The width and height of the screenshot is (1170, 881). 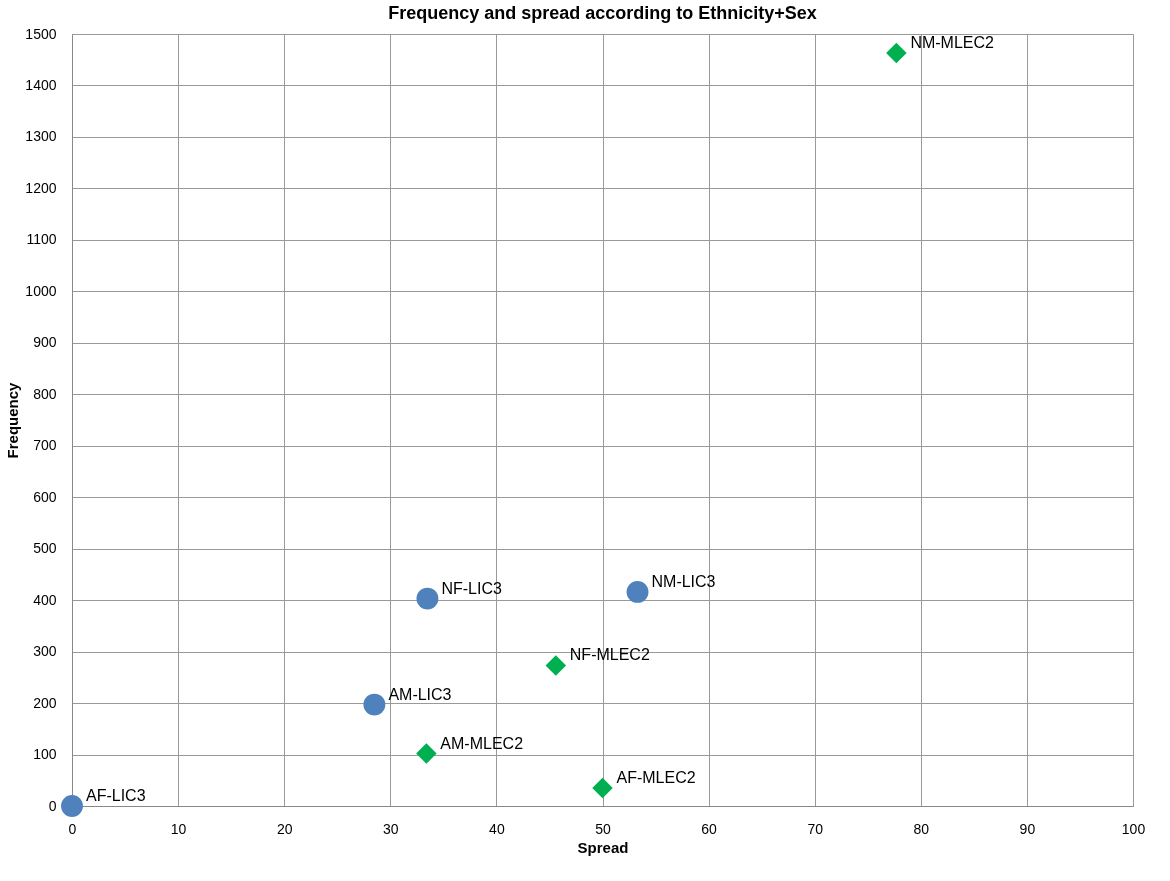 I want to click on x-tick-label: 60, so click(x=709, y=828).